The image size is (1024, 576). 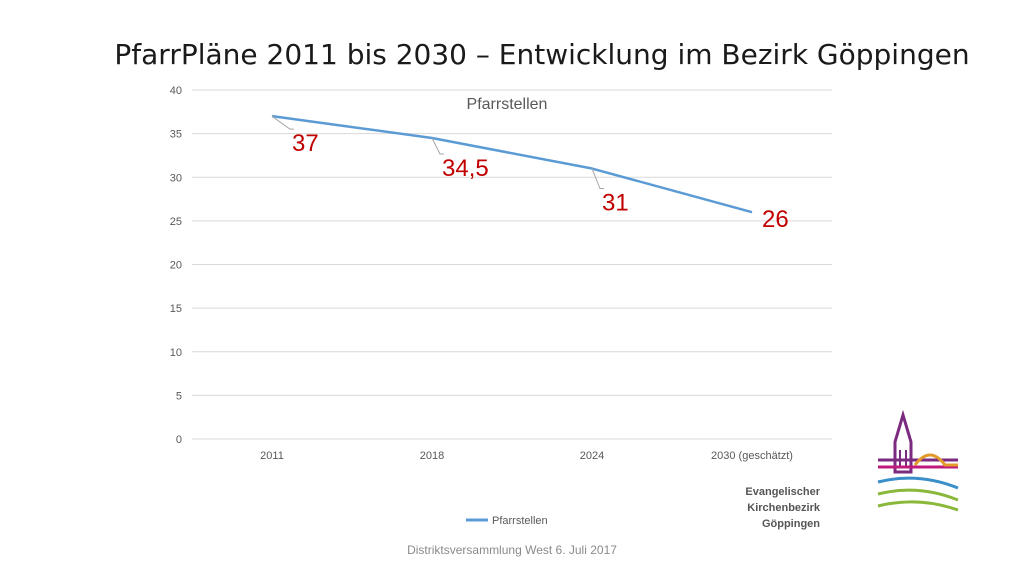 I want to click on series-line, so click(x=512, y=164).